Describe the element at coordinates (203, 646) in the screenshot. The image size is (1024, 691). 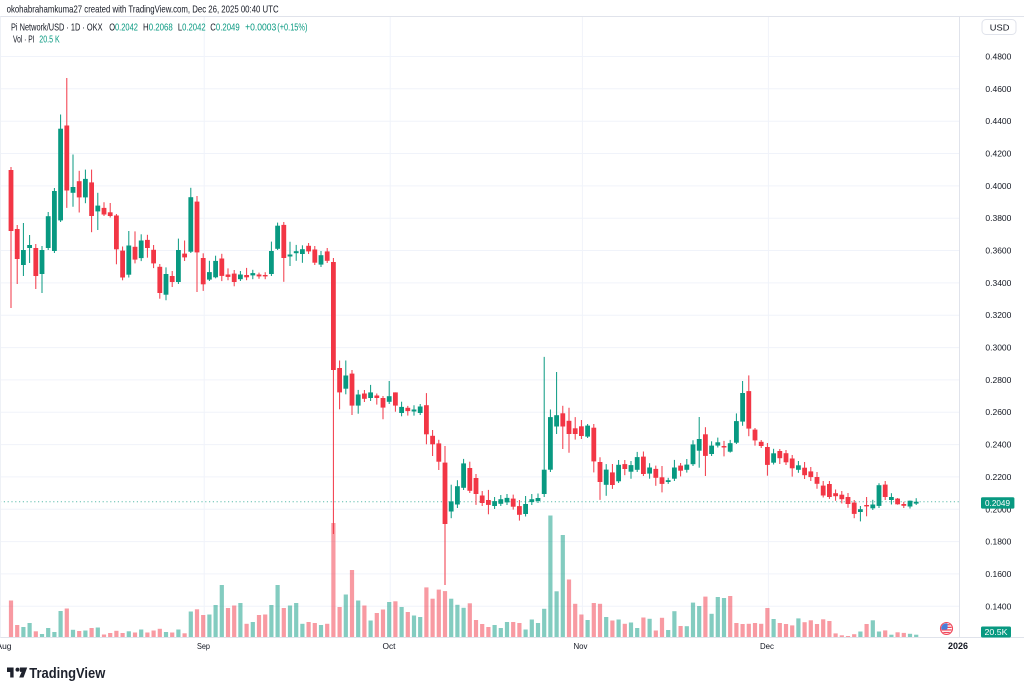
I see `svg-text: Sep` at that location.